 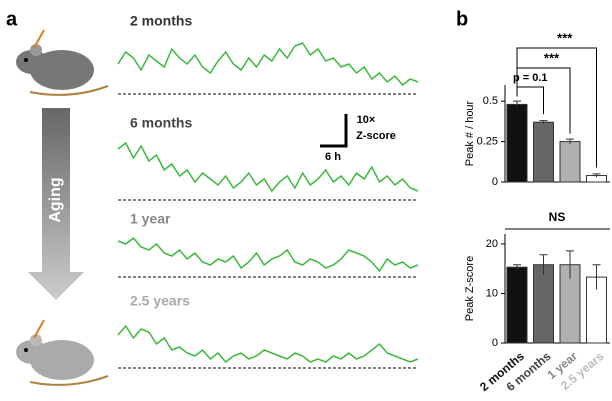 I want to click on scale-label: Z-score, so click(x=376, y=136).